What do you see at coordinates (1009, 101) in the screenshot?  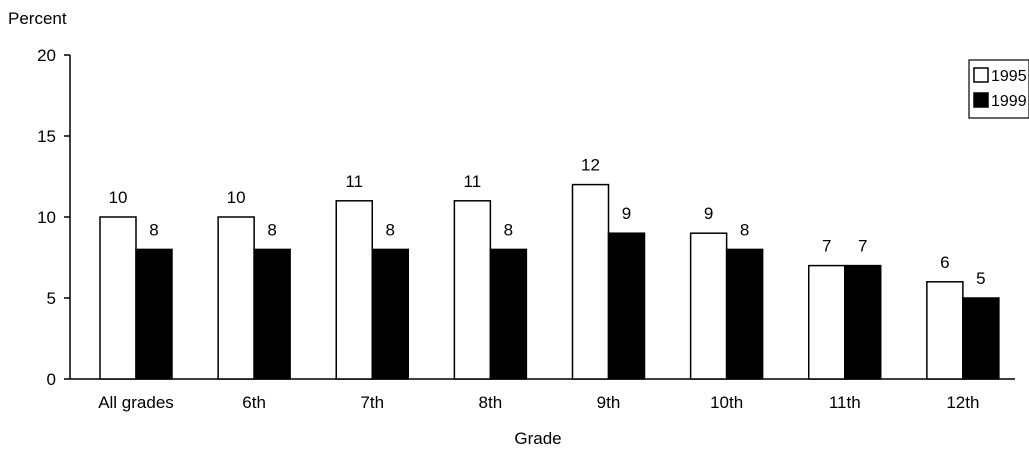 I see `legend-label-1999: 1999` at bounding box center [1009, 101].